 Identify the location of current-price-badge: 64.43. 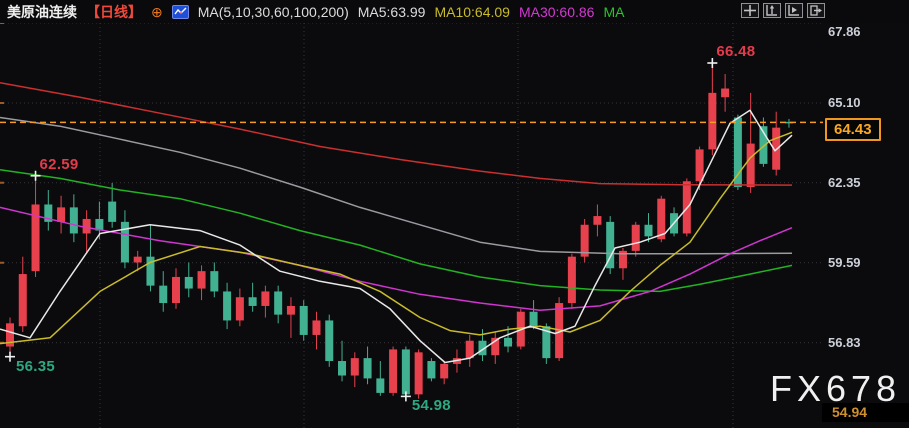
(853, 130).